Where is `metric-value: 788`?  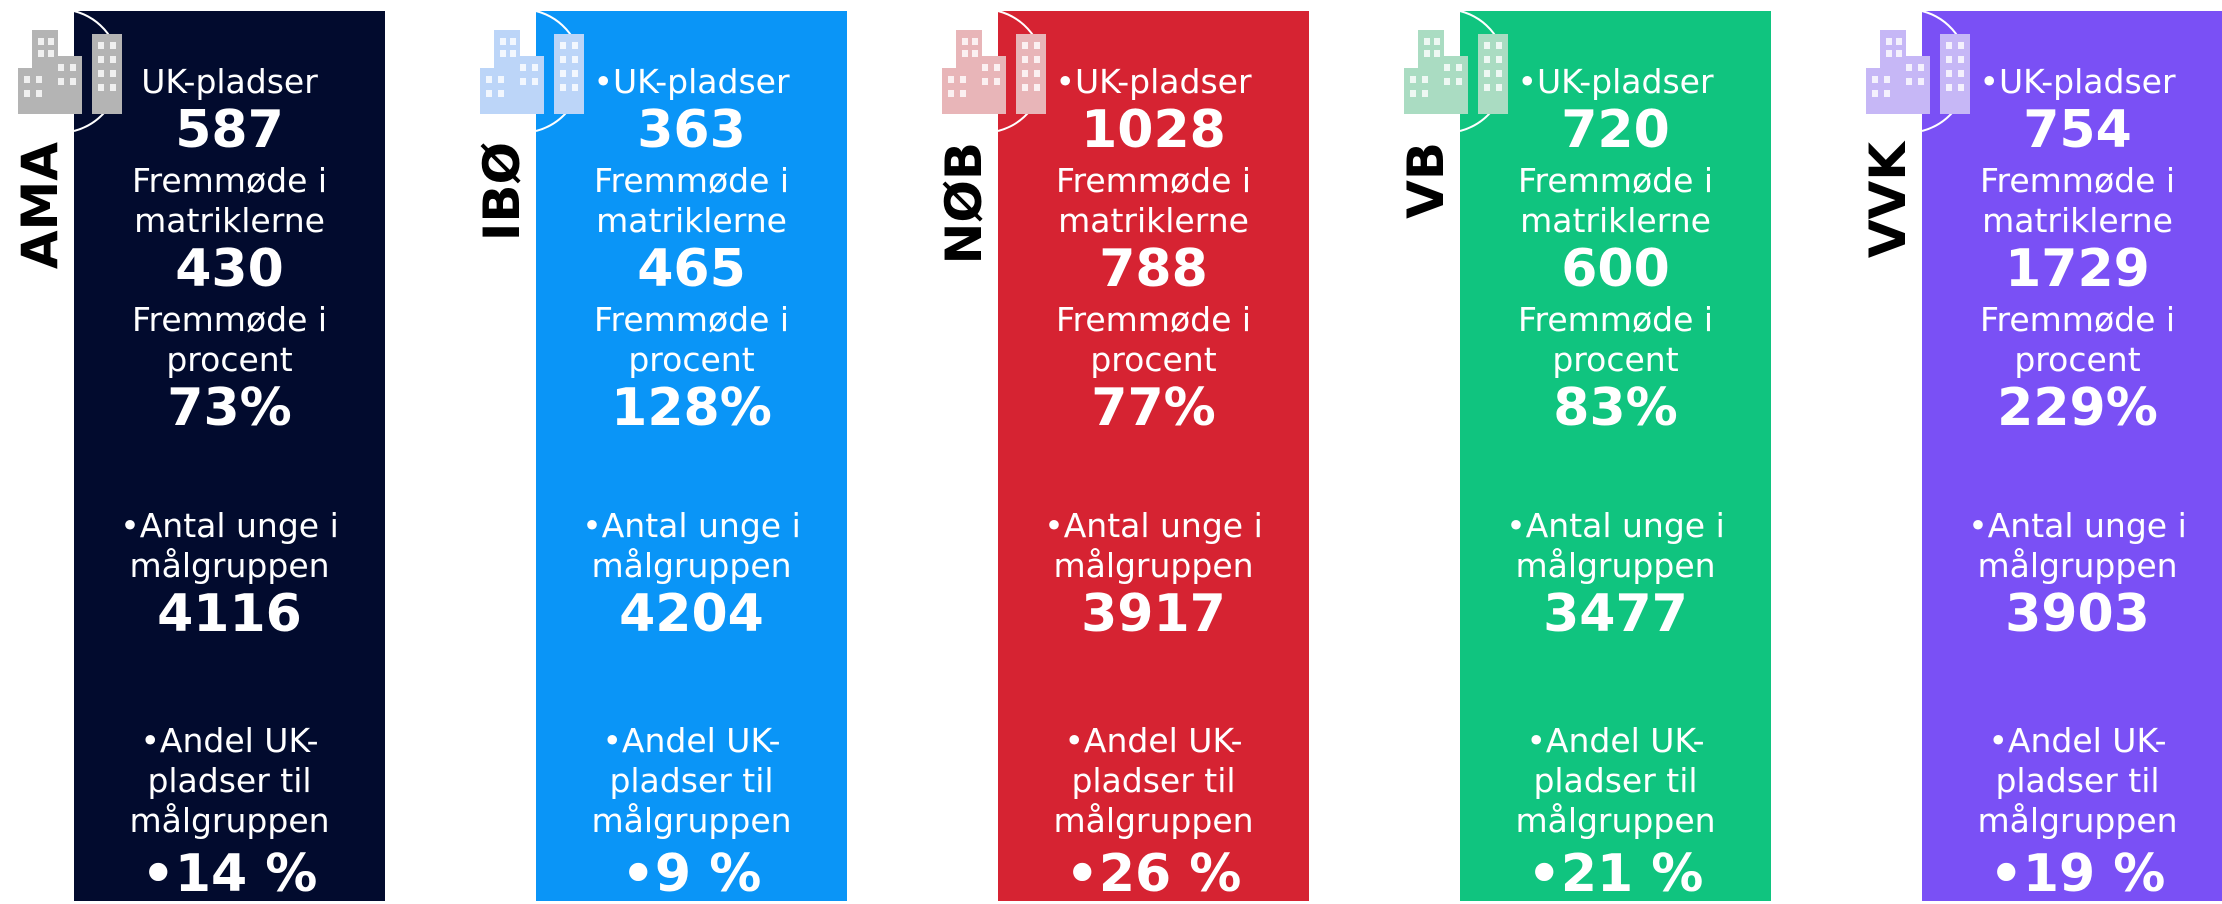 metric-value: 788 is located at coordinates (1153, 269).